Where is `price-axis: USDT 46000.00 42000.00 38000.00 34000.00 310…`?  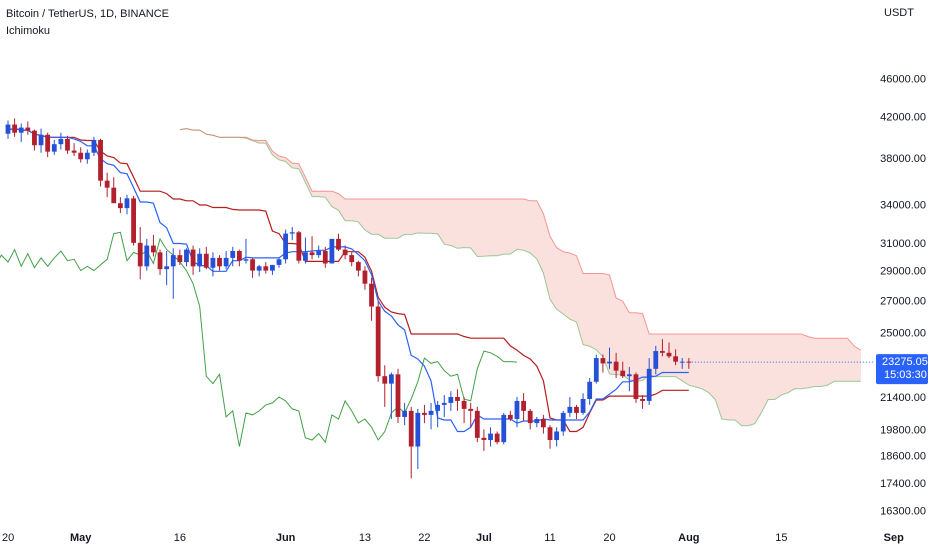
price-axis: USDT 46000.00 42000.00 38000.00 34000.00 310… is located at coordinates (903, 262).